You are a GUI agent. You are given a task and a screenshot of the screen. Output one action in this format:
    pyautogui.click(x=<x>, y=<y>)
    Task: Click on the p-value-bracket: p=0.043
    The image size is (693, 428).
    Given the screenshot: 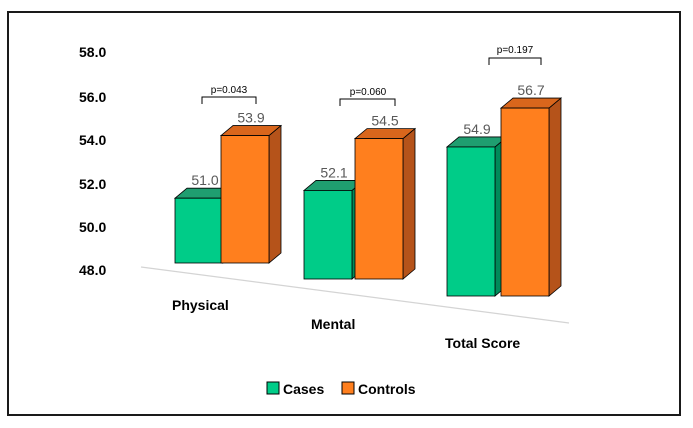 What is the action you would take?
    pyautogui.click(x=229, y=94)
    